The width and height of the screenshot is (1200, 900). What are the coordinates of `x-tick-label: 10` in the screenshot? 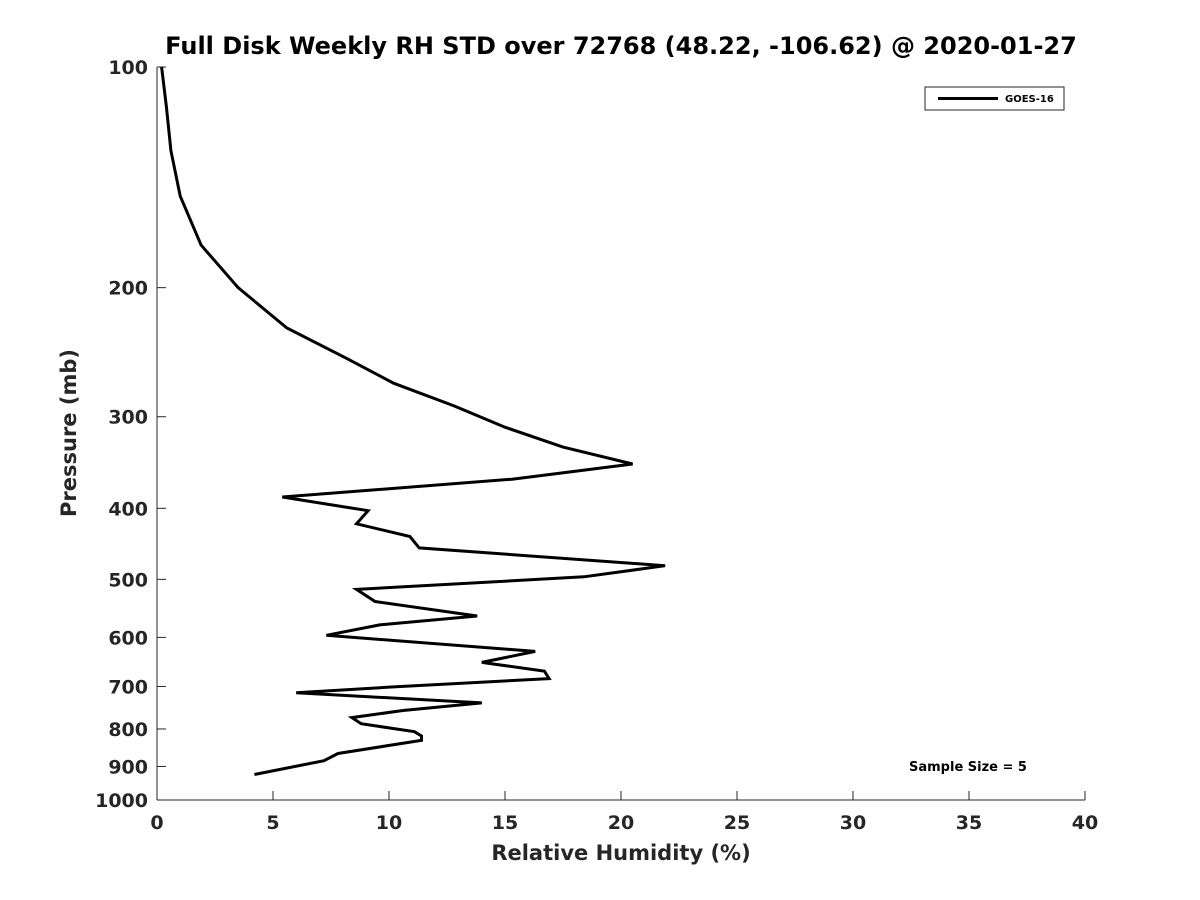 It's located at (389, 823).